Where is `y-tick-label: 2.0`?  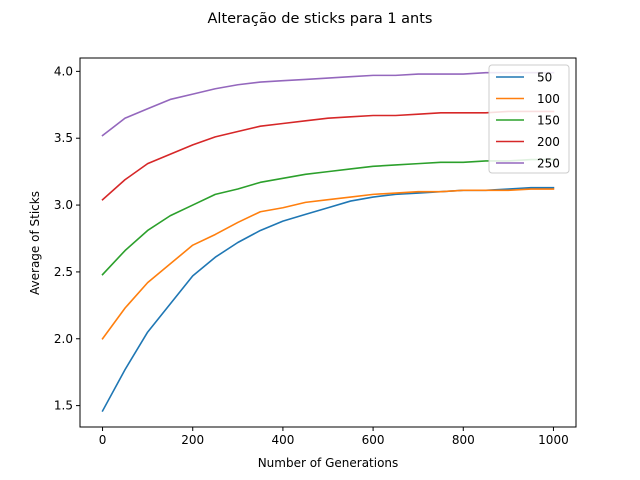
y-tick-label: 2.0 is located at coordinates (63, 339).